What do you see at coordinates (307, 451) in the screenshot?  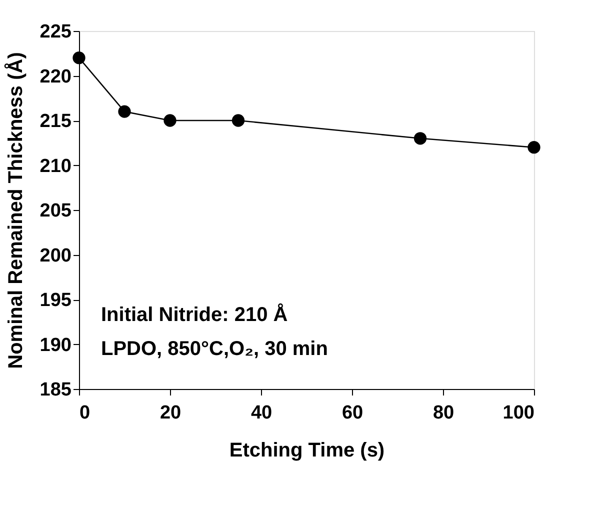 I see `x-axis-title: Etching Time (s)` at bounding box center [307, 451].